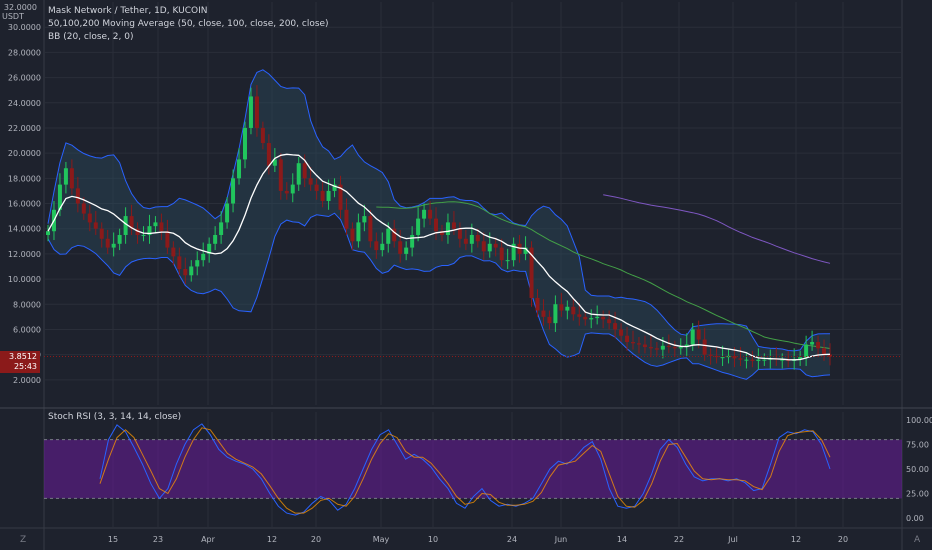  Describe the element at coordinates (24, 27) in the screenshot. I see `price-tick-label: 30.0000` at that location.